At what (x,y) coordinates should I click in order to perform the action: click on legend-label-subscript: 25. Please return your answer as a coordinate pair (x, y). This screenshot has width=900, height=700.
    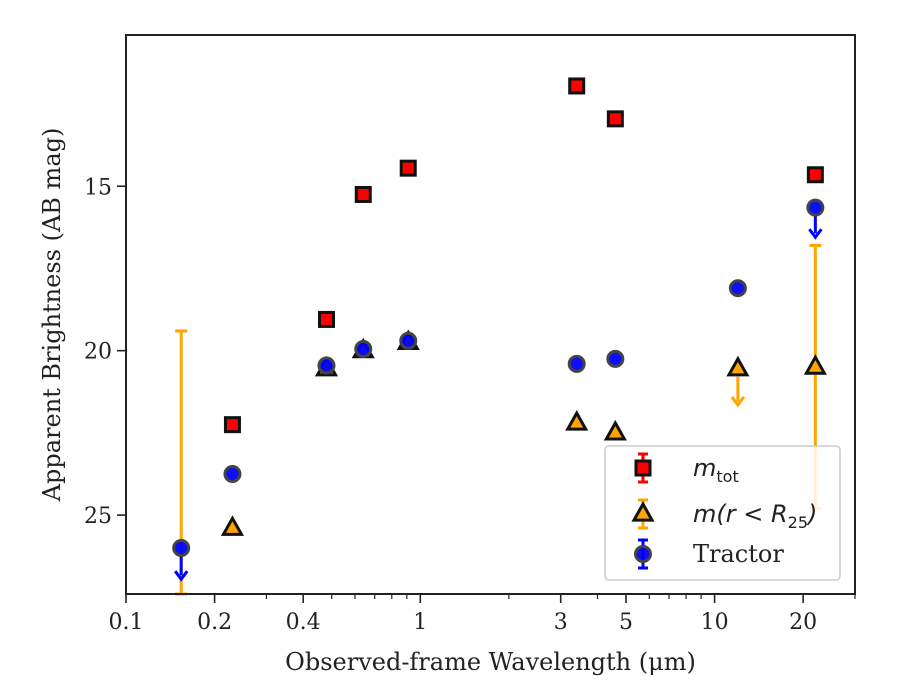
    Looking at the image, I should click on (798, 522).